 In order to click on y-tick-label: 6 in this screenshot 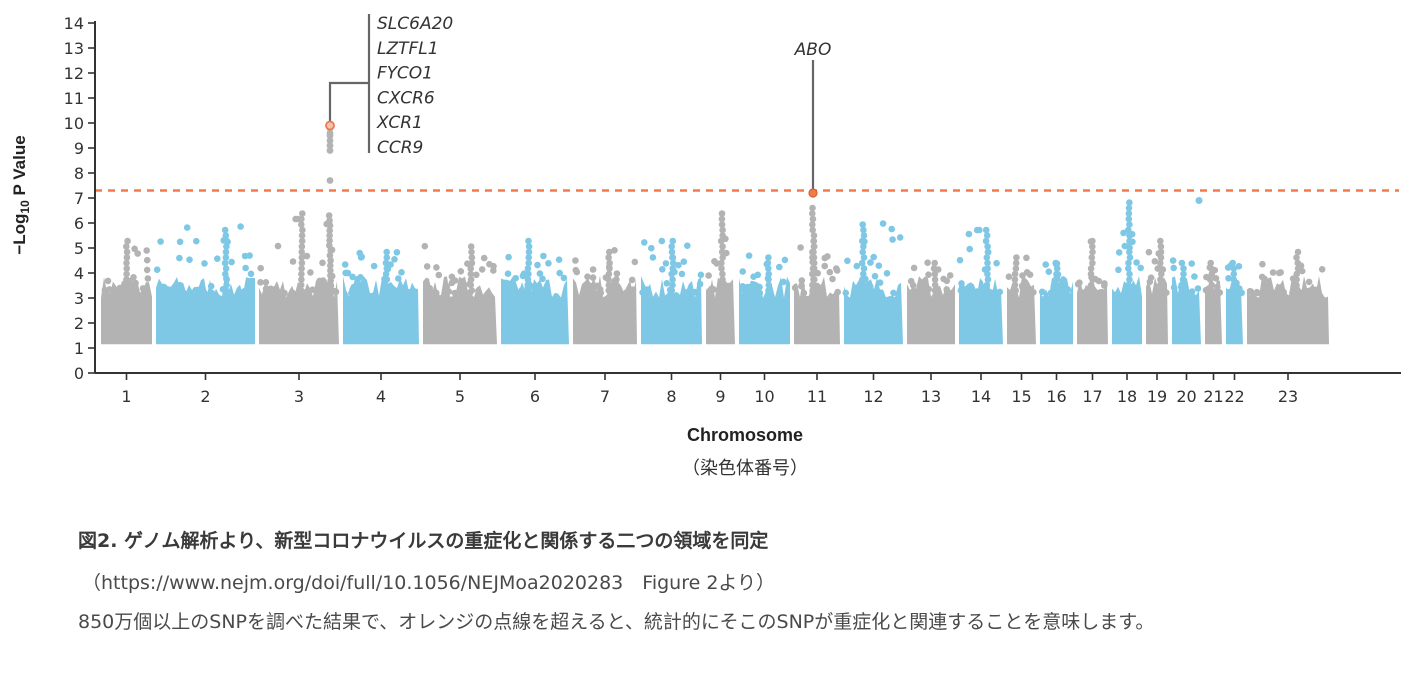, I will do `click(79, 223)`.